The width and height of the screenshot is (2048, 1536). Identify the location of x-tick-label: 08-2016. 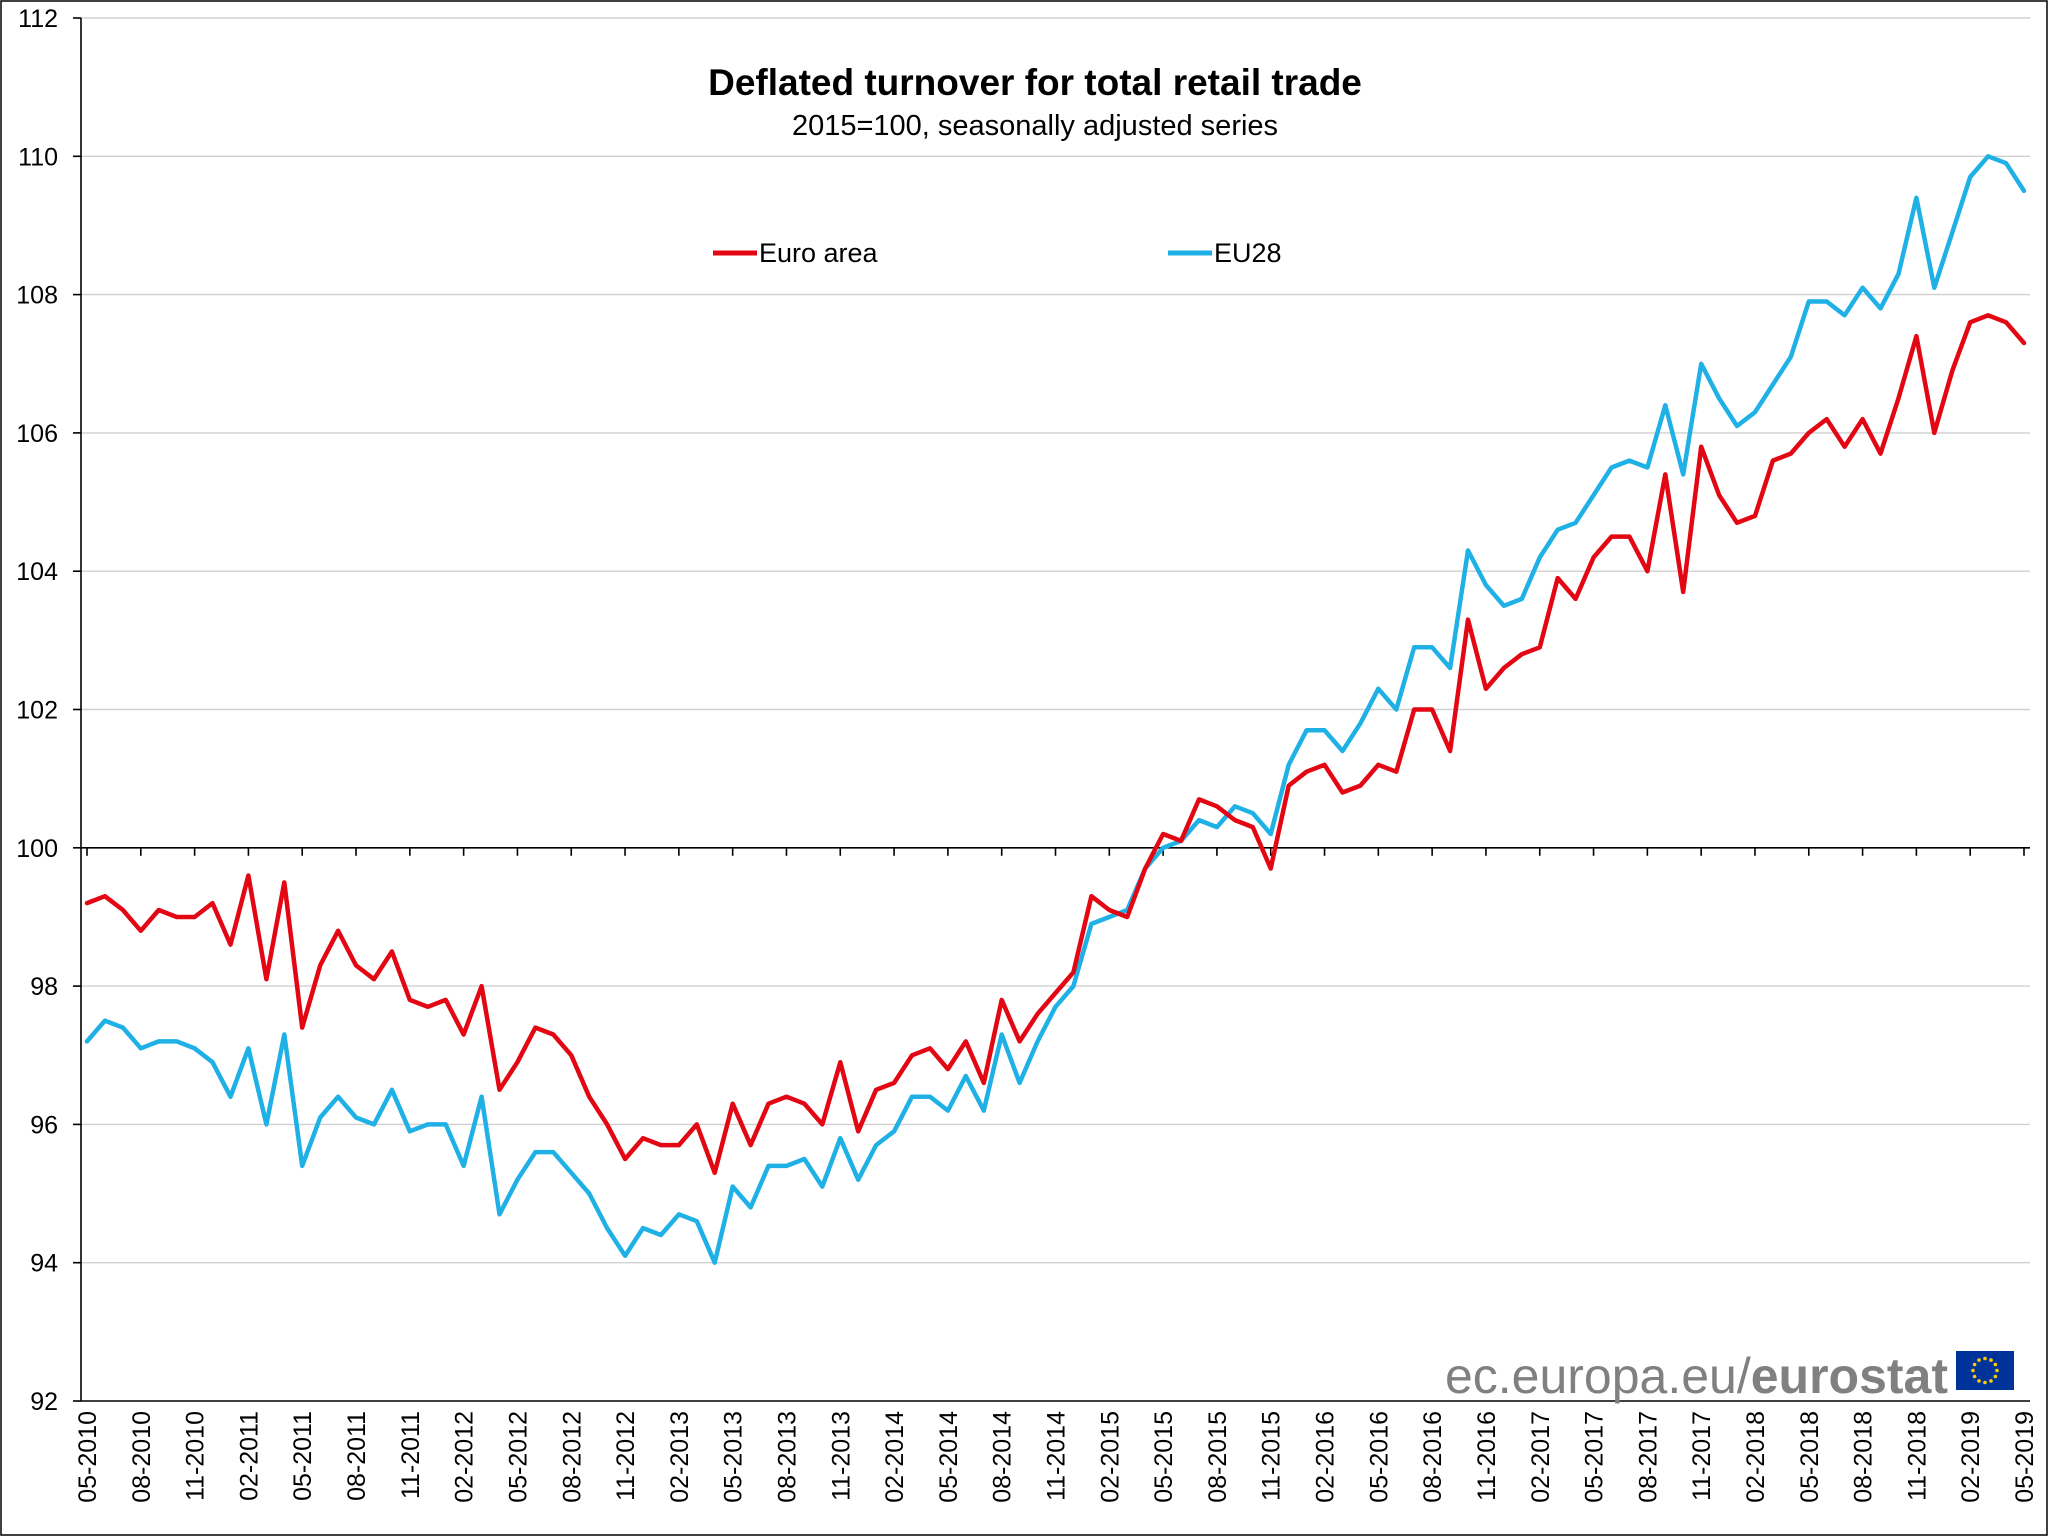
(1433, 1457).